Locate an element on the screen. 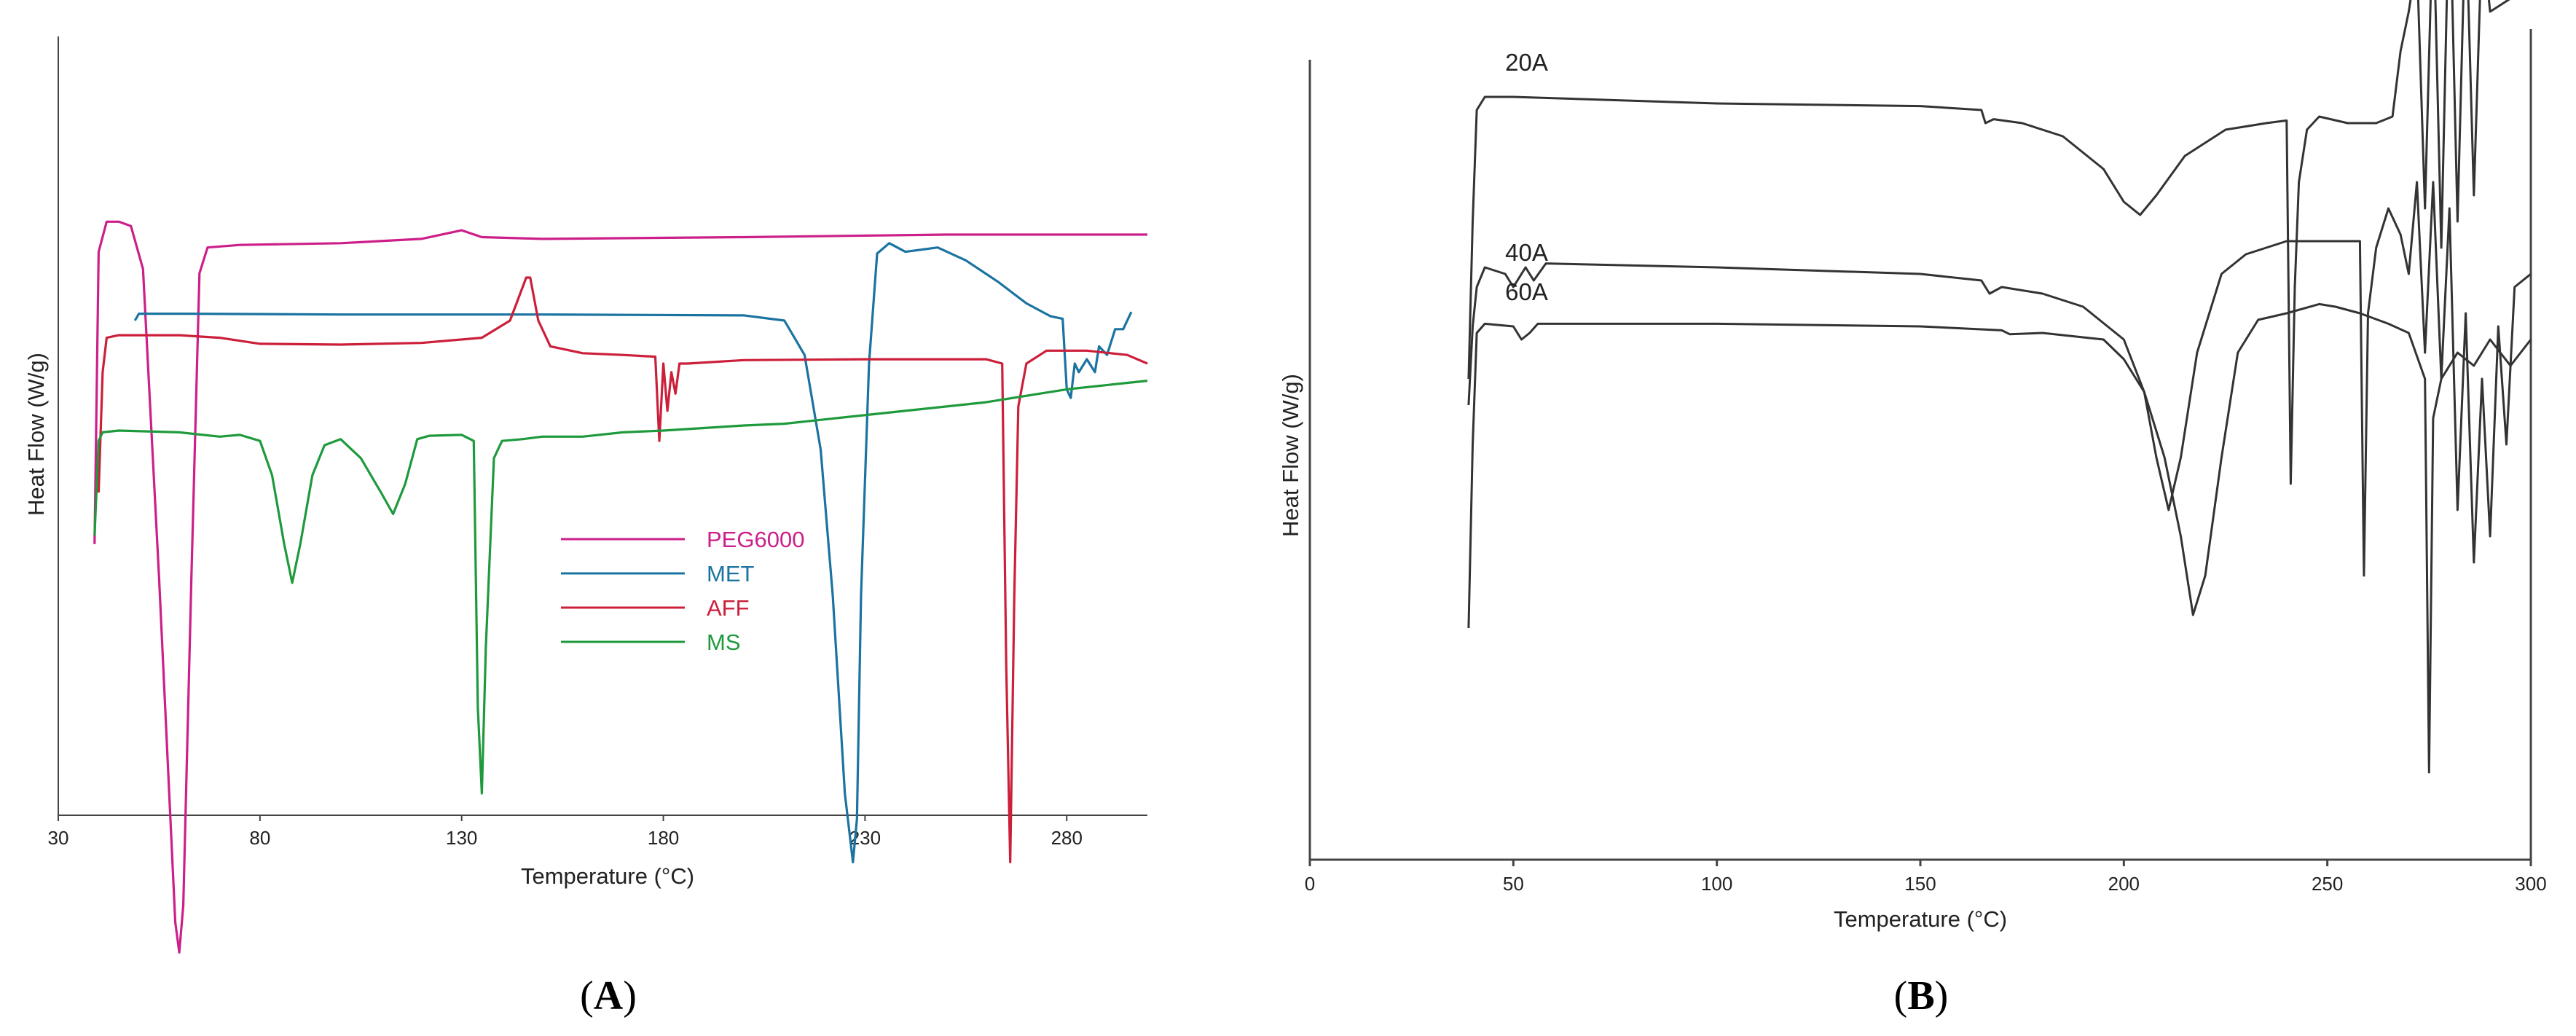 This screenshot has width=2576, height=1036. panel-b-x-tick-label: 200 is located at coordinates (2124, 884).